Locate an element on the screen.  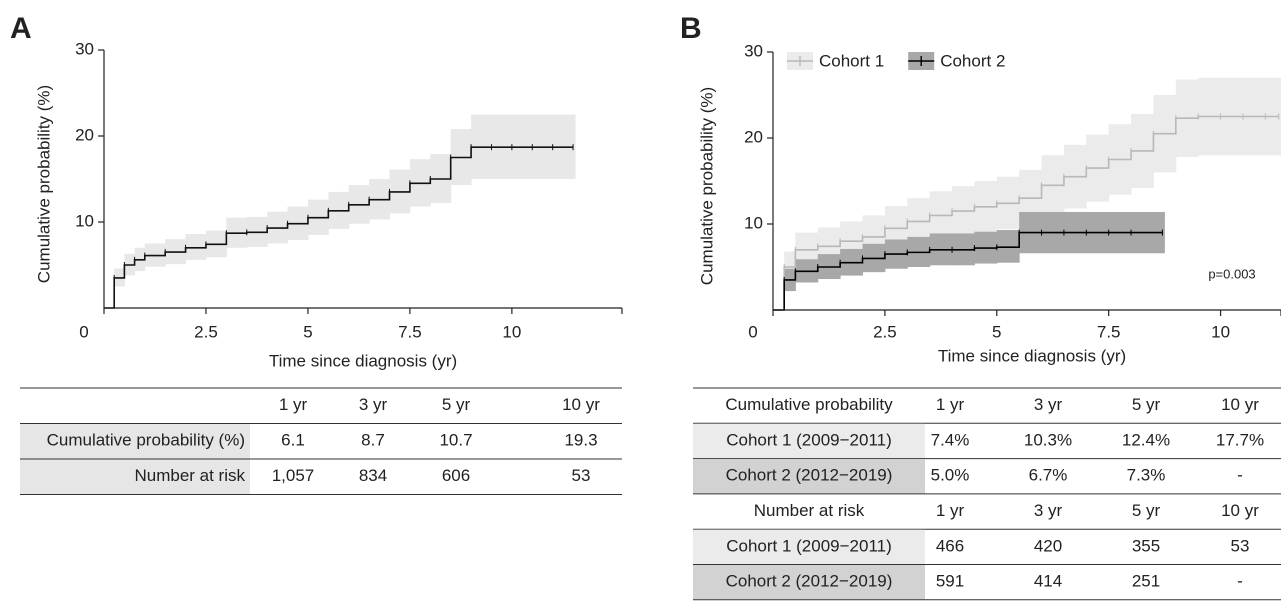
table-cell: 6.7% is located at coordinates (1048, 475).